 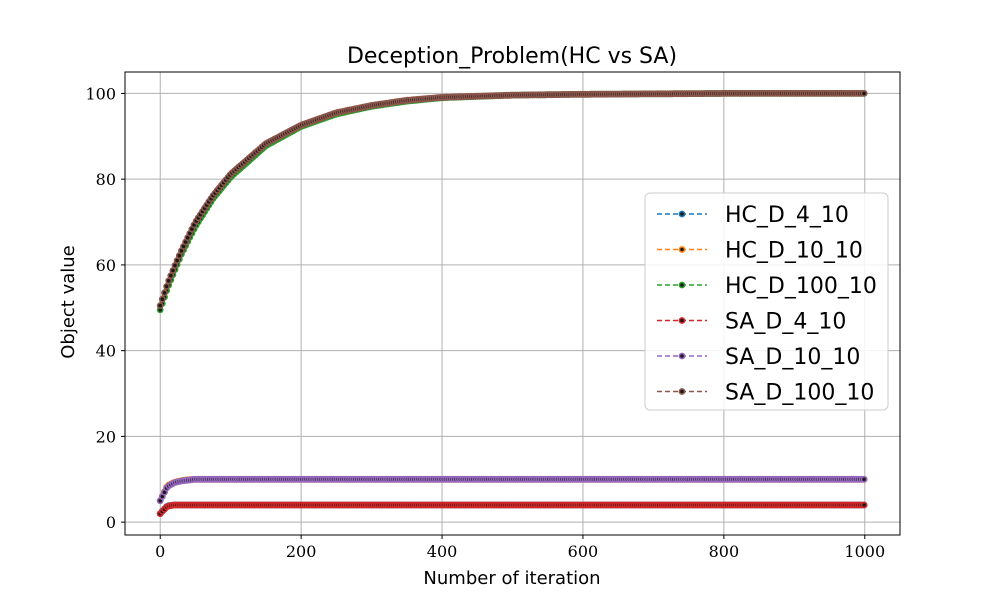 What do you see at coordinates (799, 393) in the screenshot?
I see `legend-label: SA_D_100_10` at bounding box center [799, 393].